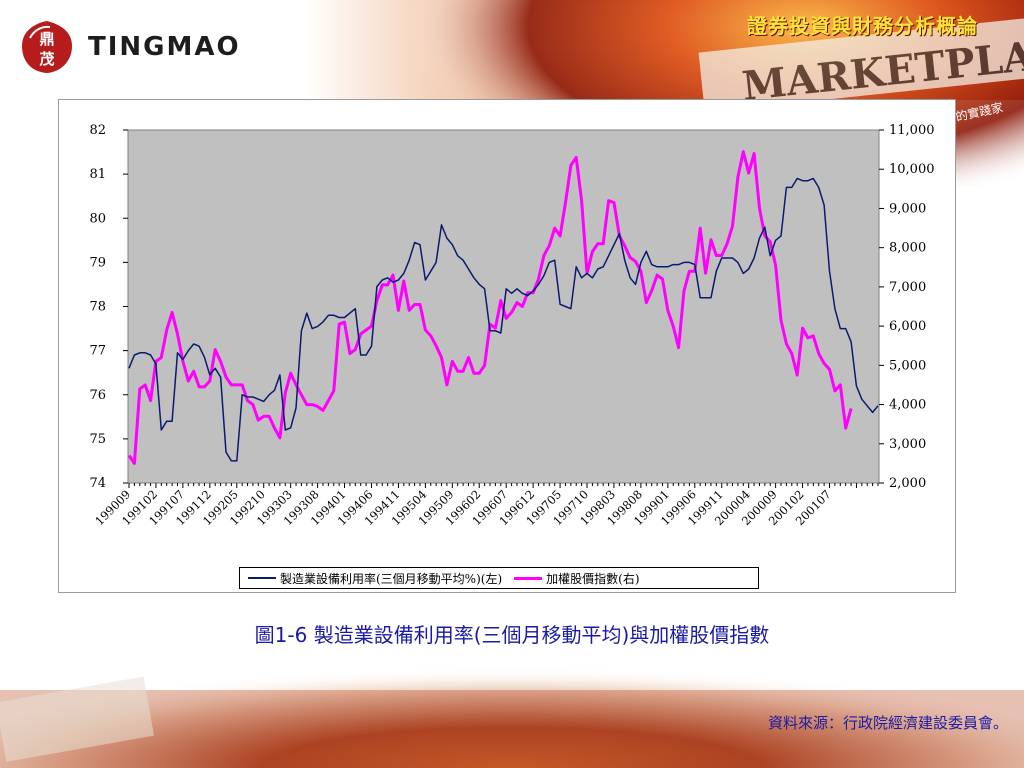  What do you see at coordinates (97, 439) in the screenshot?
I see `y-left-tick-label: 75` at bounding box center [97, 439].